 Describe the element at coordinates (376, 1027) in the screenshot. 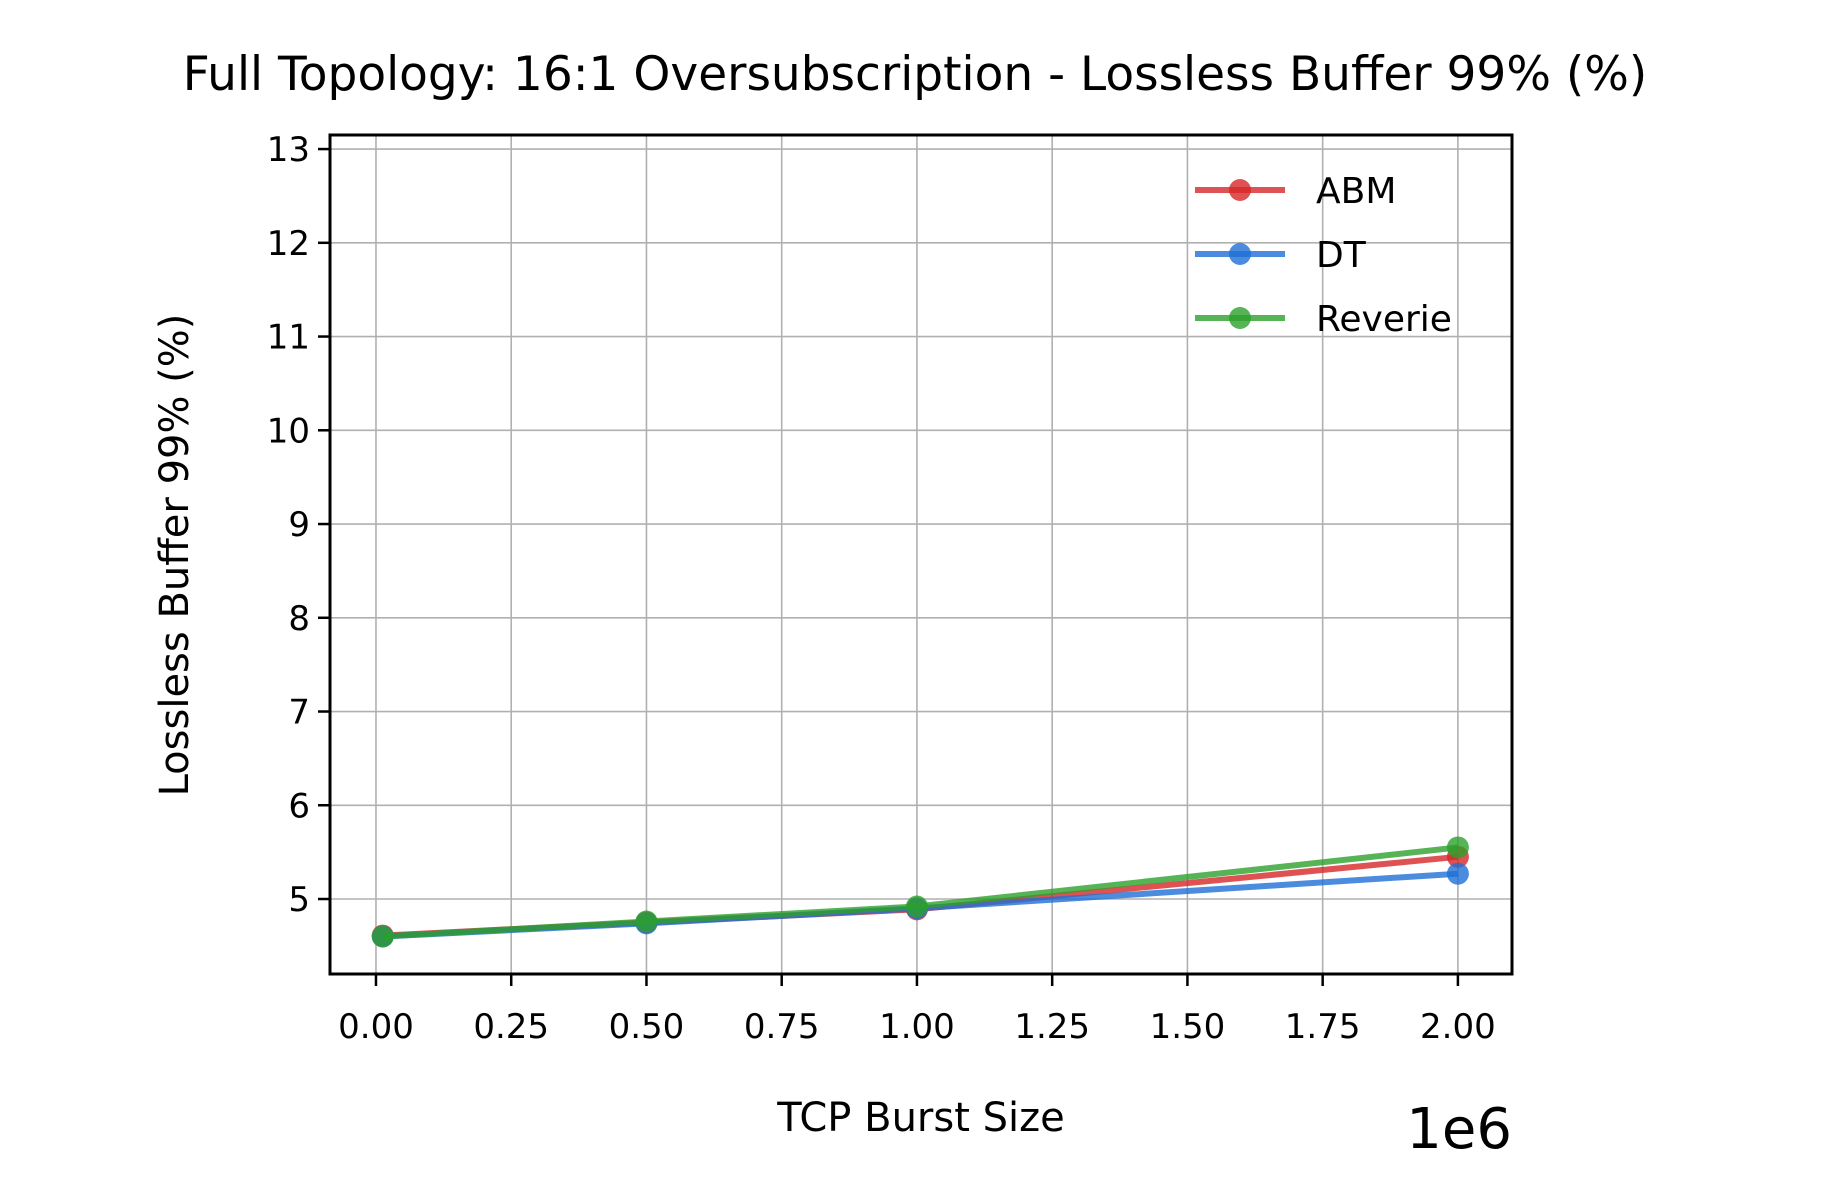

I see `x-tick-label: 0.00` at that location.